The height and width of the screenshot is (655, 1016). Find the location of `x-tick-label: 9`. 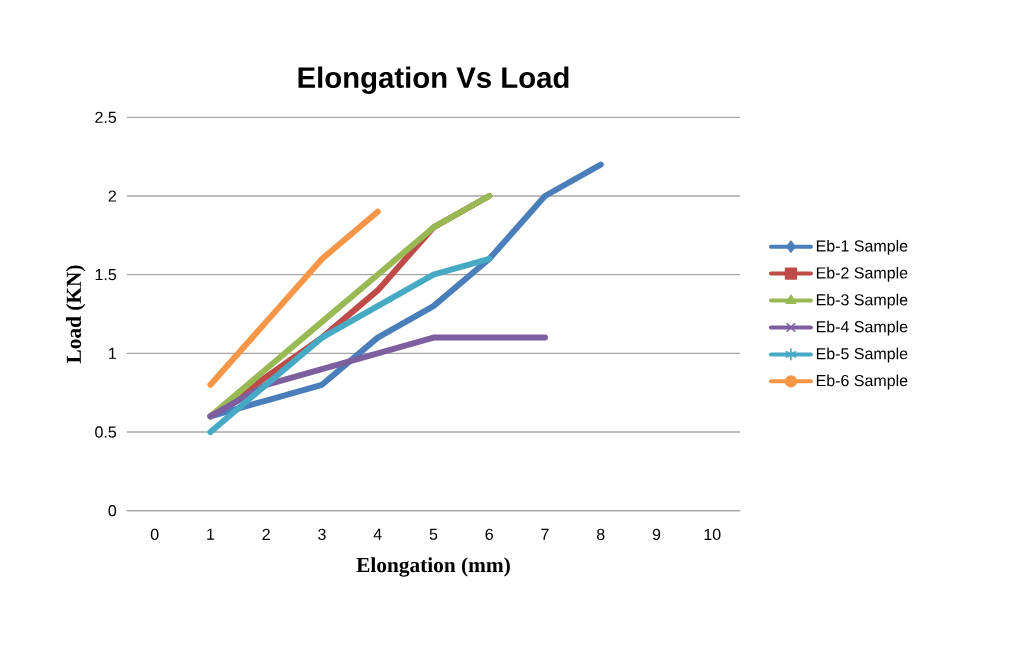

x-tick-label: 9 is located at coordinates (656, 534).